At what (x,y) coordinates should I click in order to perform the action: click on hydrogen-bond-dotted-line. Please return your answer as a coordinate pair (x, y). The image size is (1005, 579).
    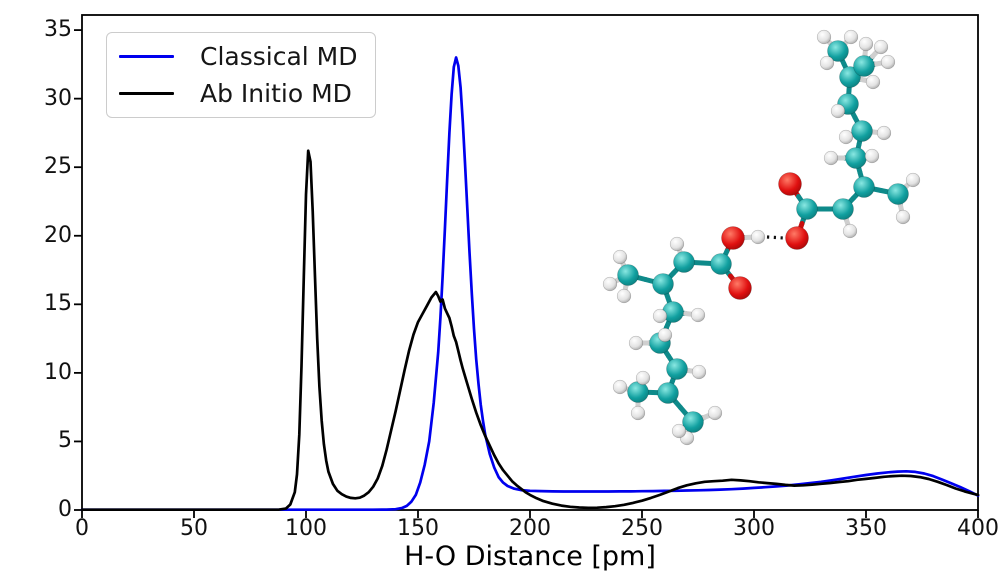
    Looking at the image, I should click on (775, 237).